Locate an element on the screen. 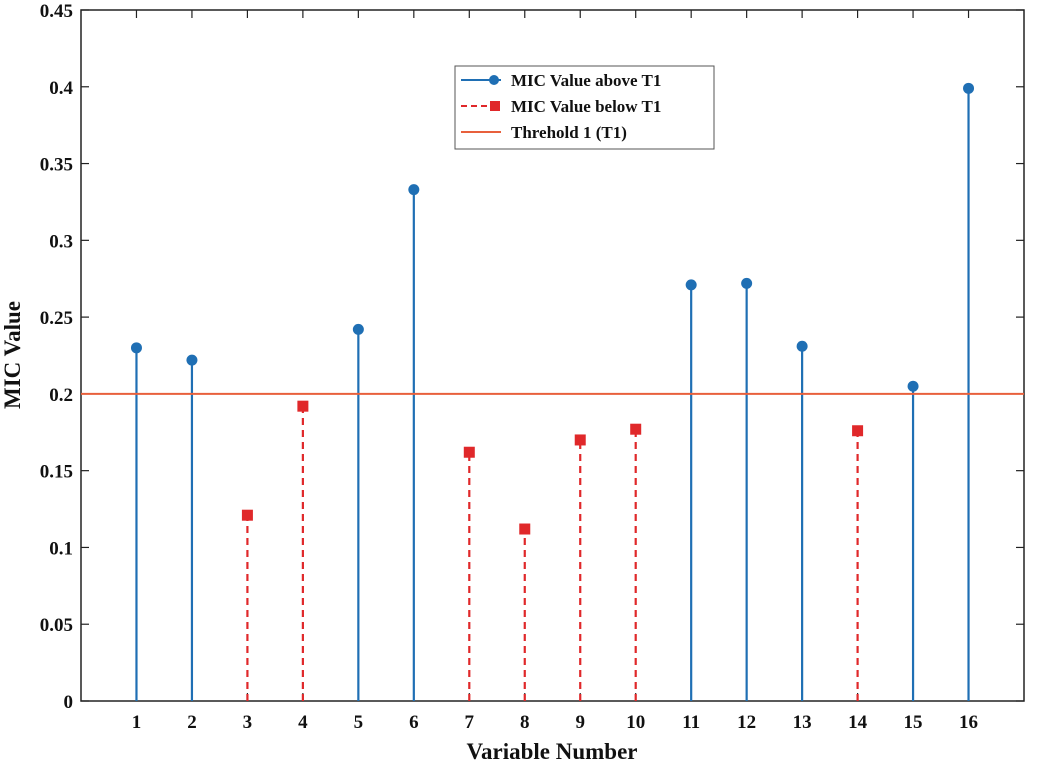 The width and height of the screenshot is (1053, 765). x-tick-label: 3 is located at coordinates (248, 722).